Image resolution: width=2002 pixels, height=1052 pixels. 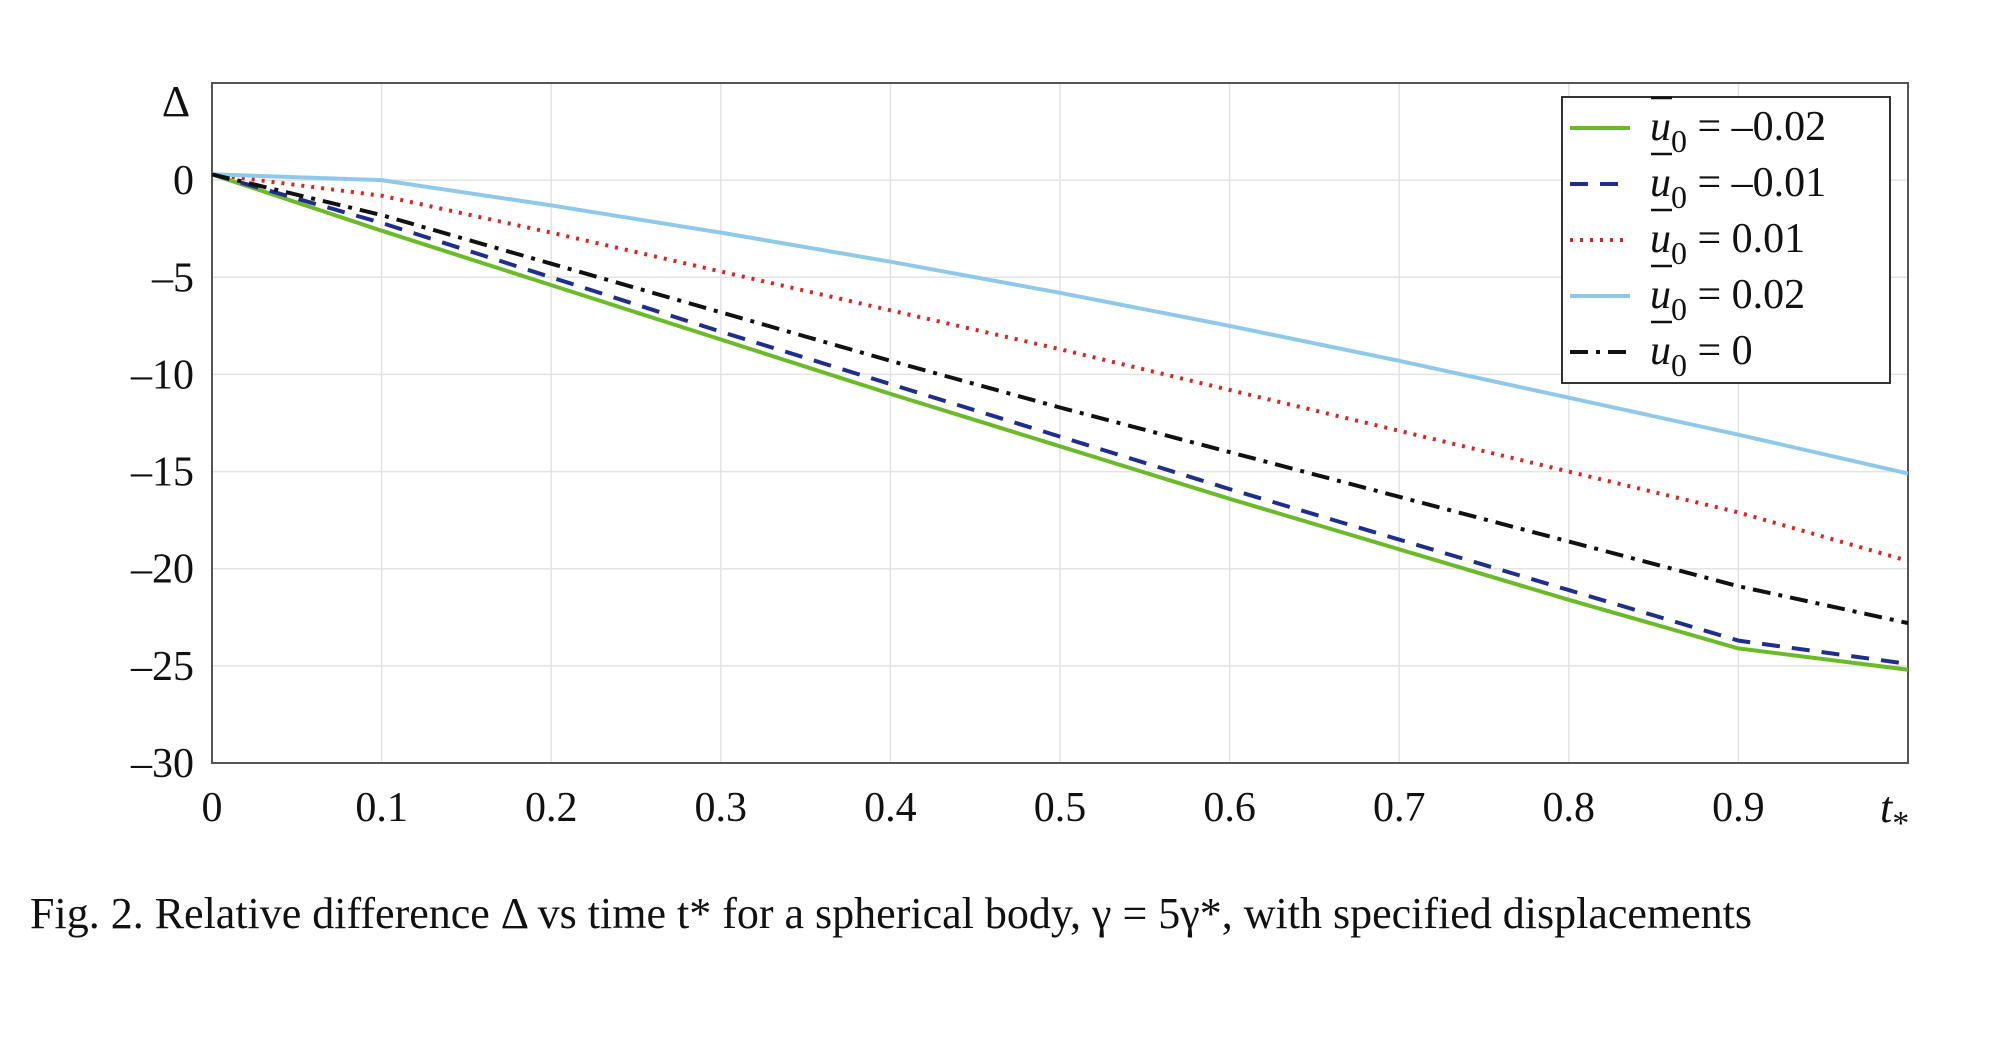 I want to click on legend-value: = –0.02, so click(x=1756, y=127).